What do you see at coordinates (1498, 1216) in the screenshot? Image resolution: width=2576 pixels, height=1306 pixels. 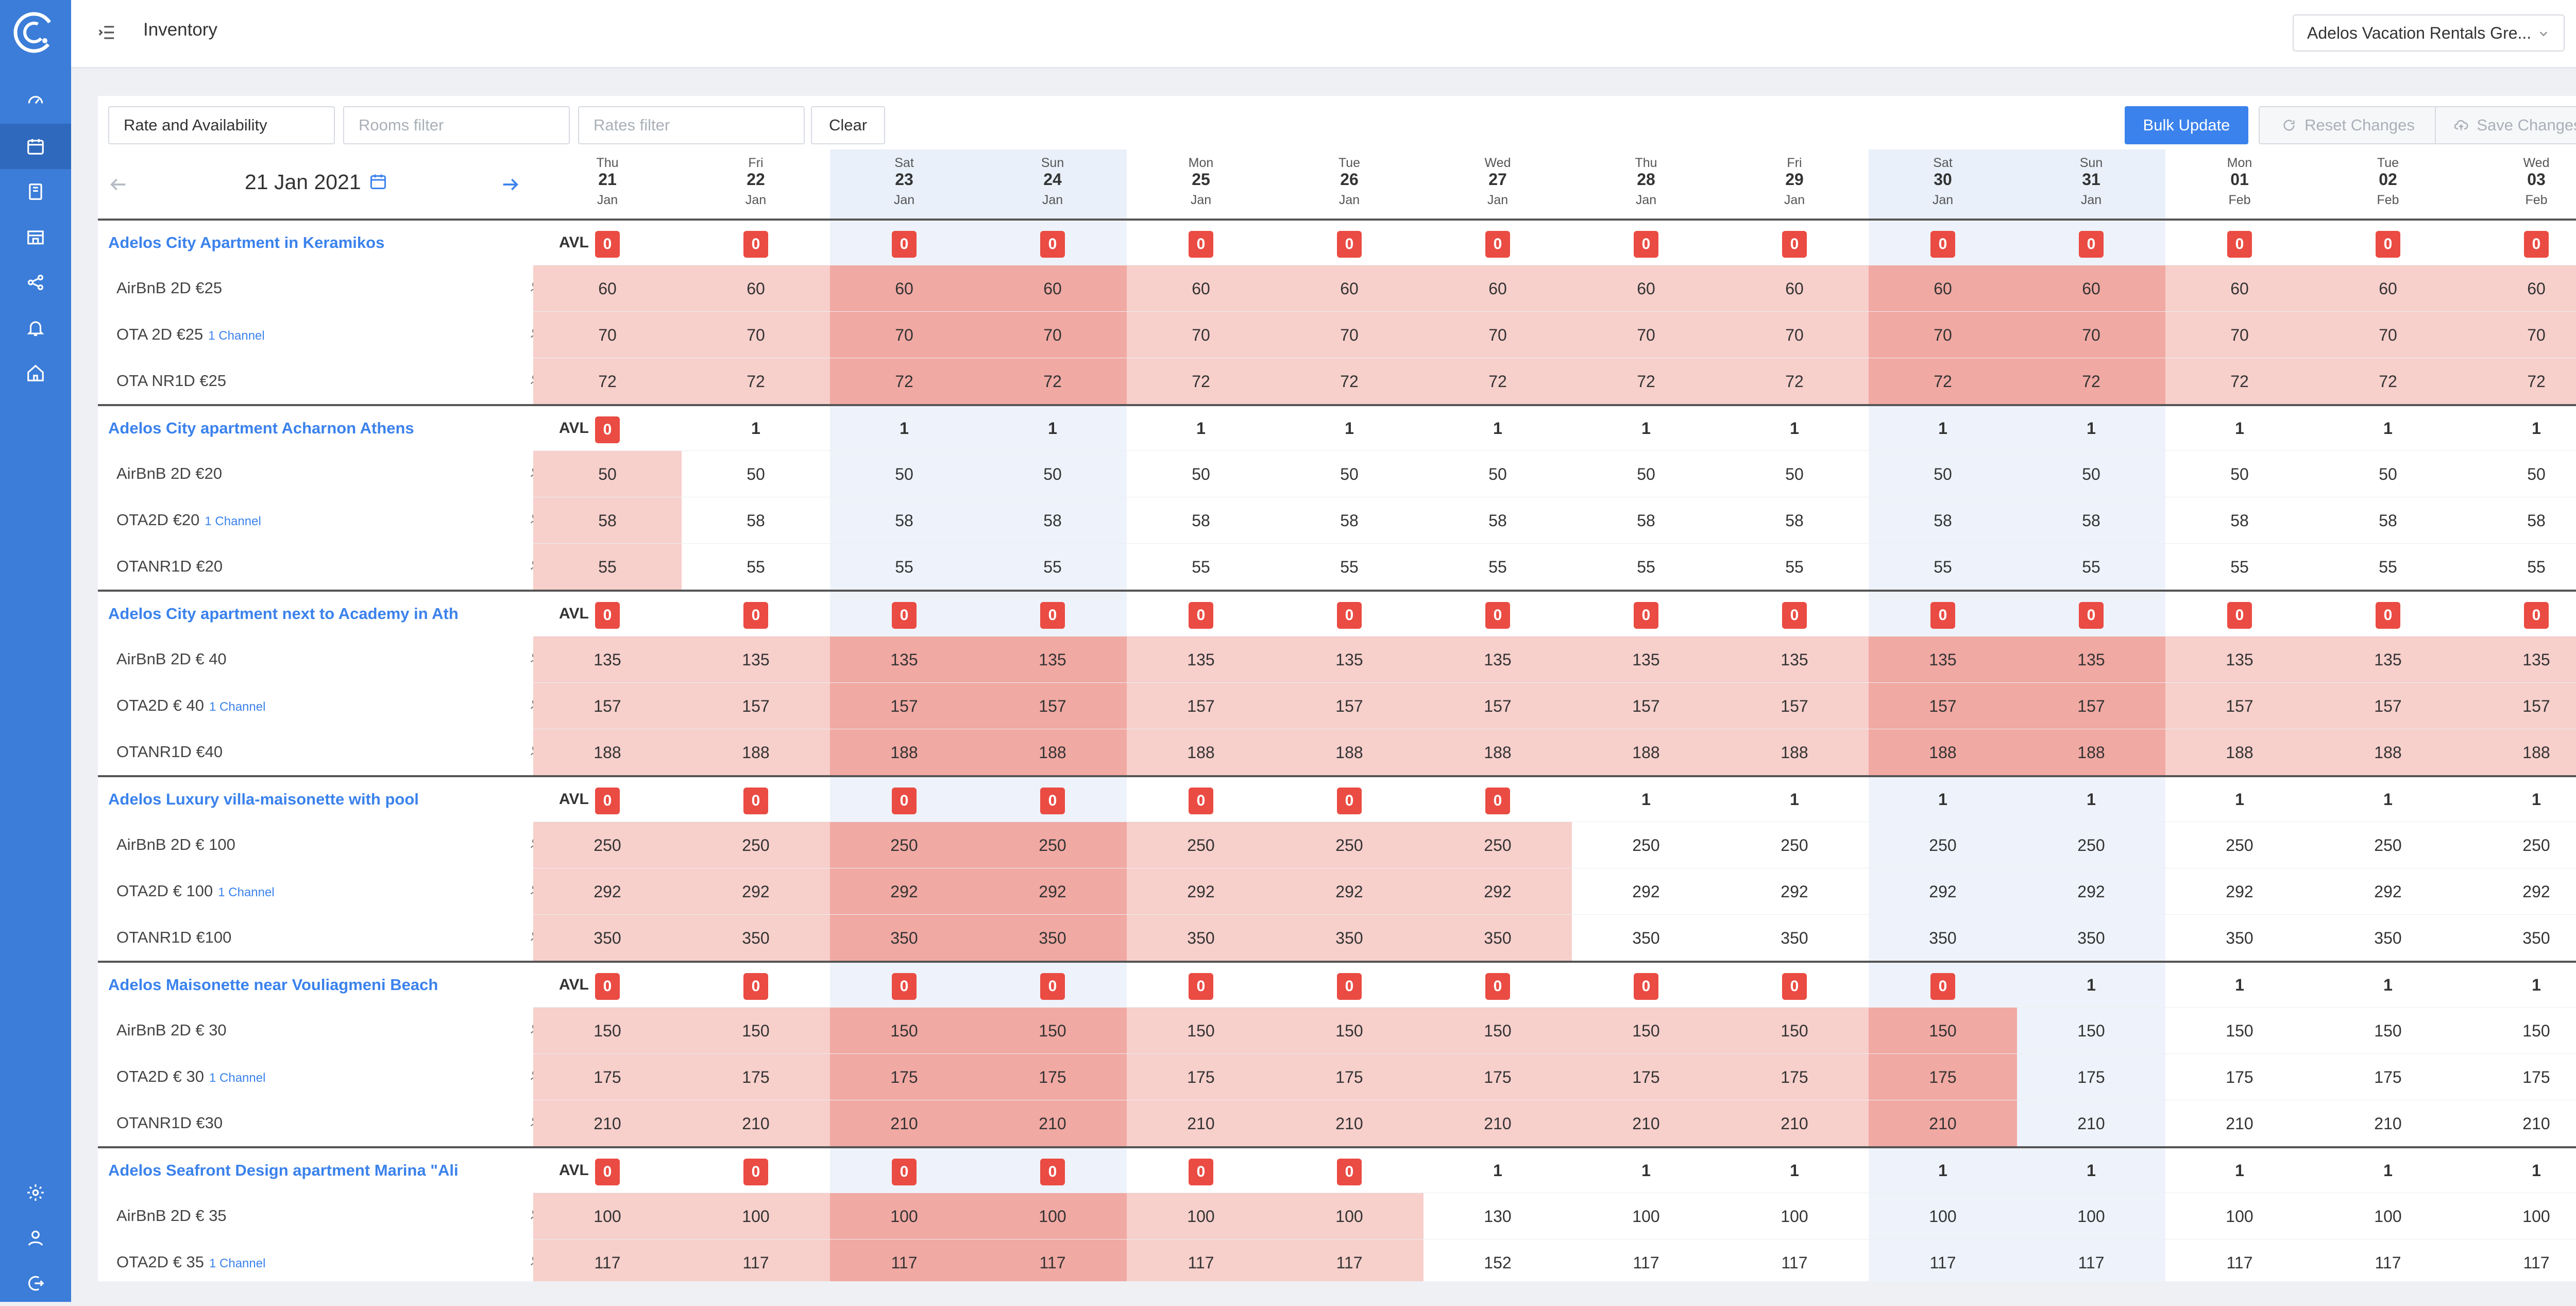 I see `rate-cell: 130` at bounding box center [1498, 1216].